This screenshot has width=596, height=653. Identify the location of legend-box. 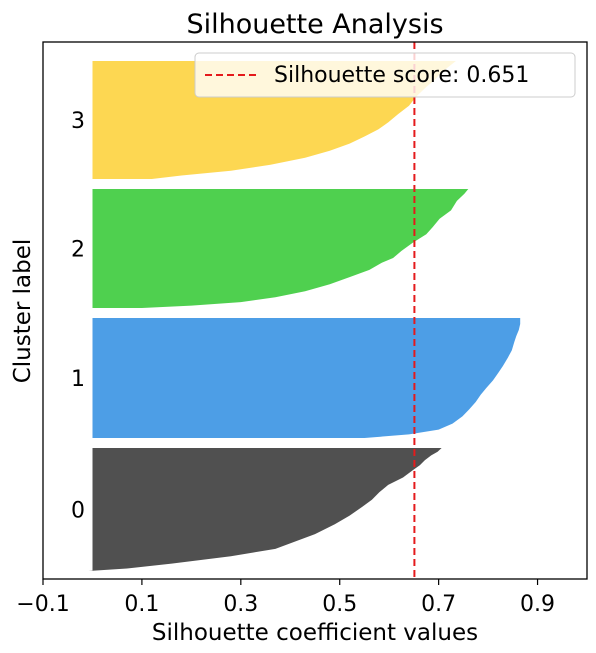
(385, 75).